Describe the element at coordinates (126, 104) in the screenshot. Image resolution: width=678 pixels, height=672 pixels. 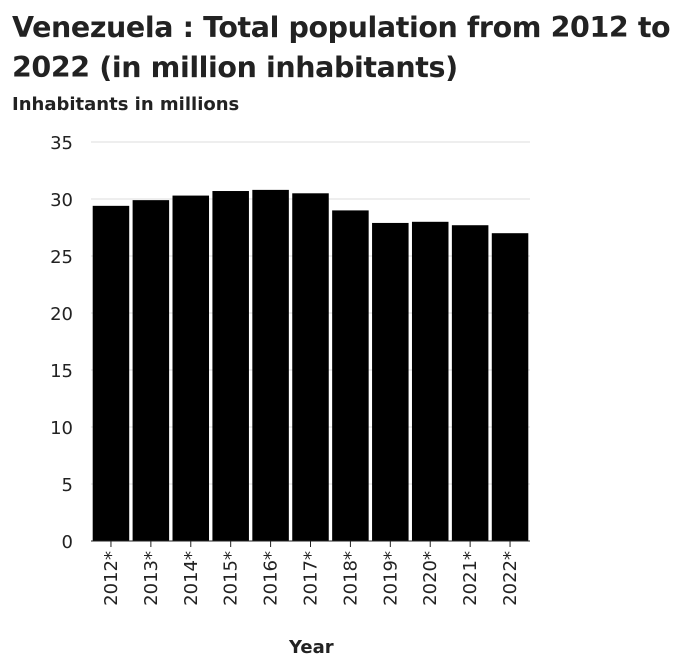
I see `y-axis-title: Inhabitants in millions` at that location.